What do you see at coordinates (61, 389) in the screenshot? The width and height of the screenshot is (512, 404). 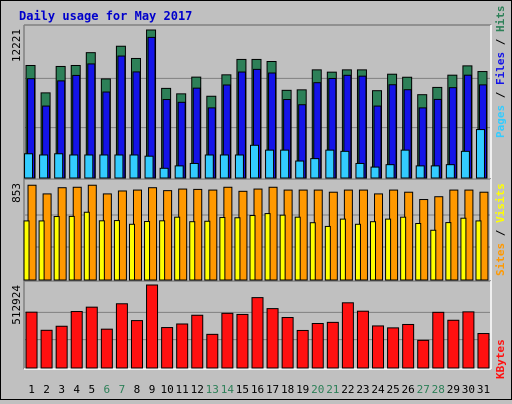 I see `x-tick-day-3: 3` at bounding box center [61, 389].